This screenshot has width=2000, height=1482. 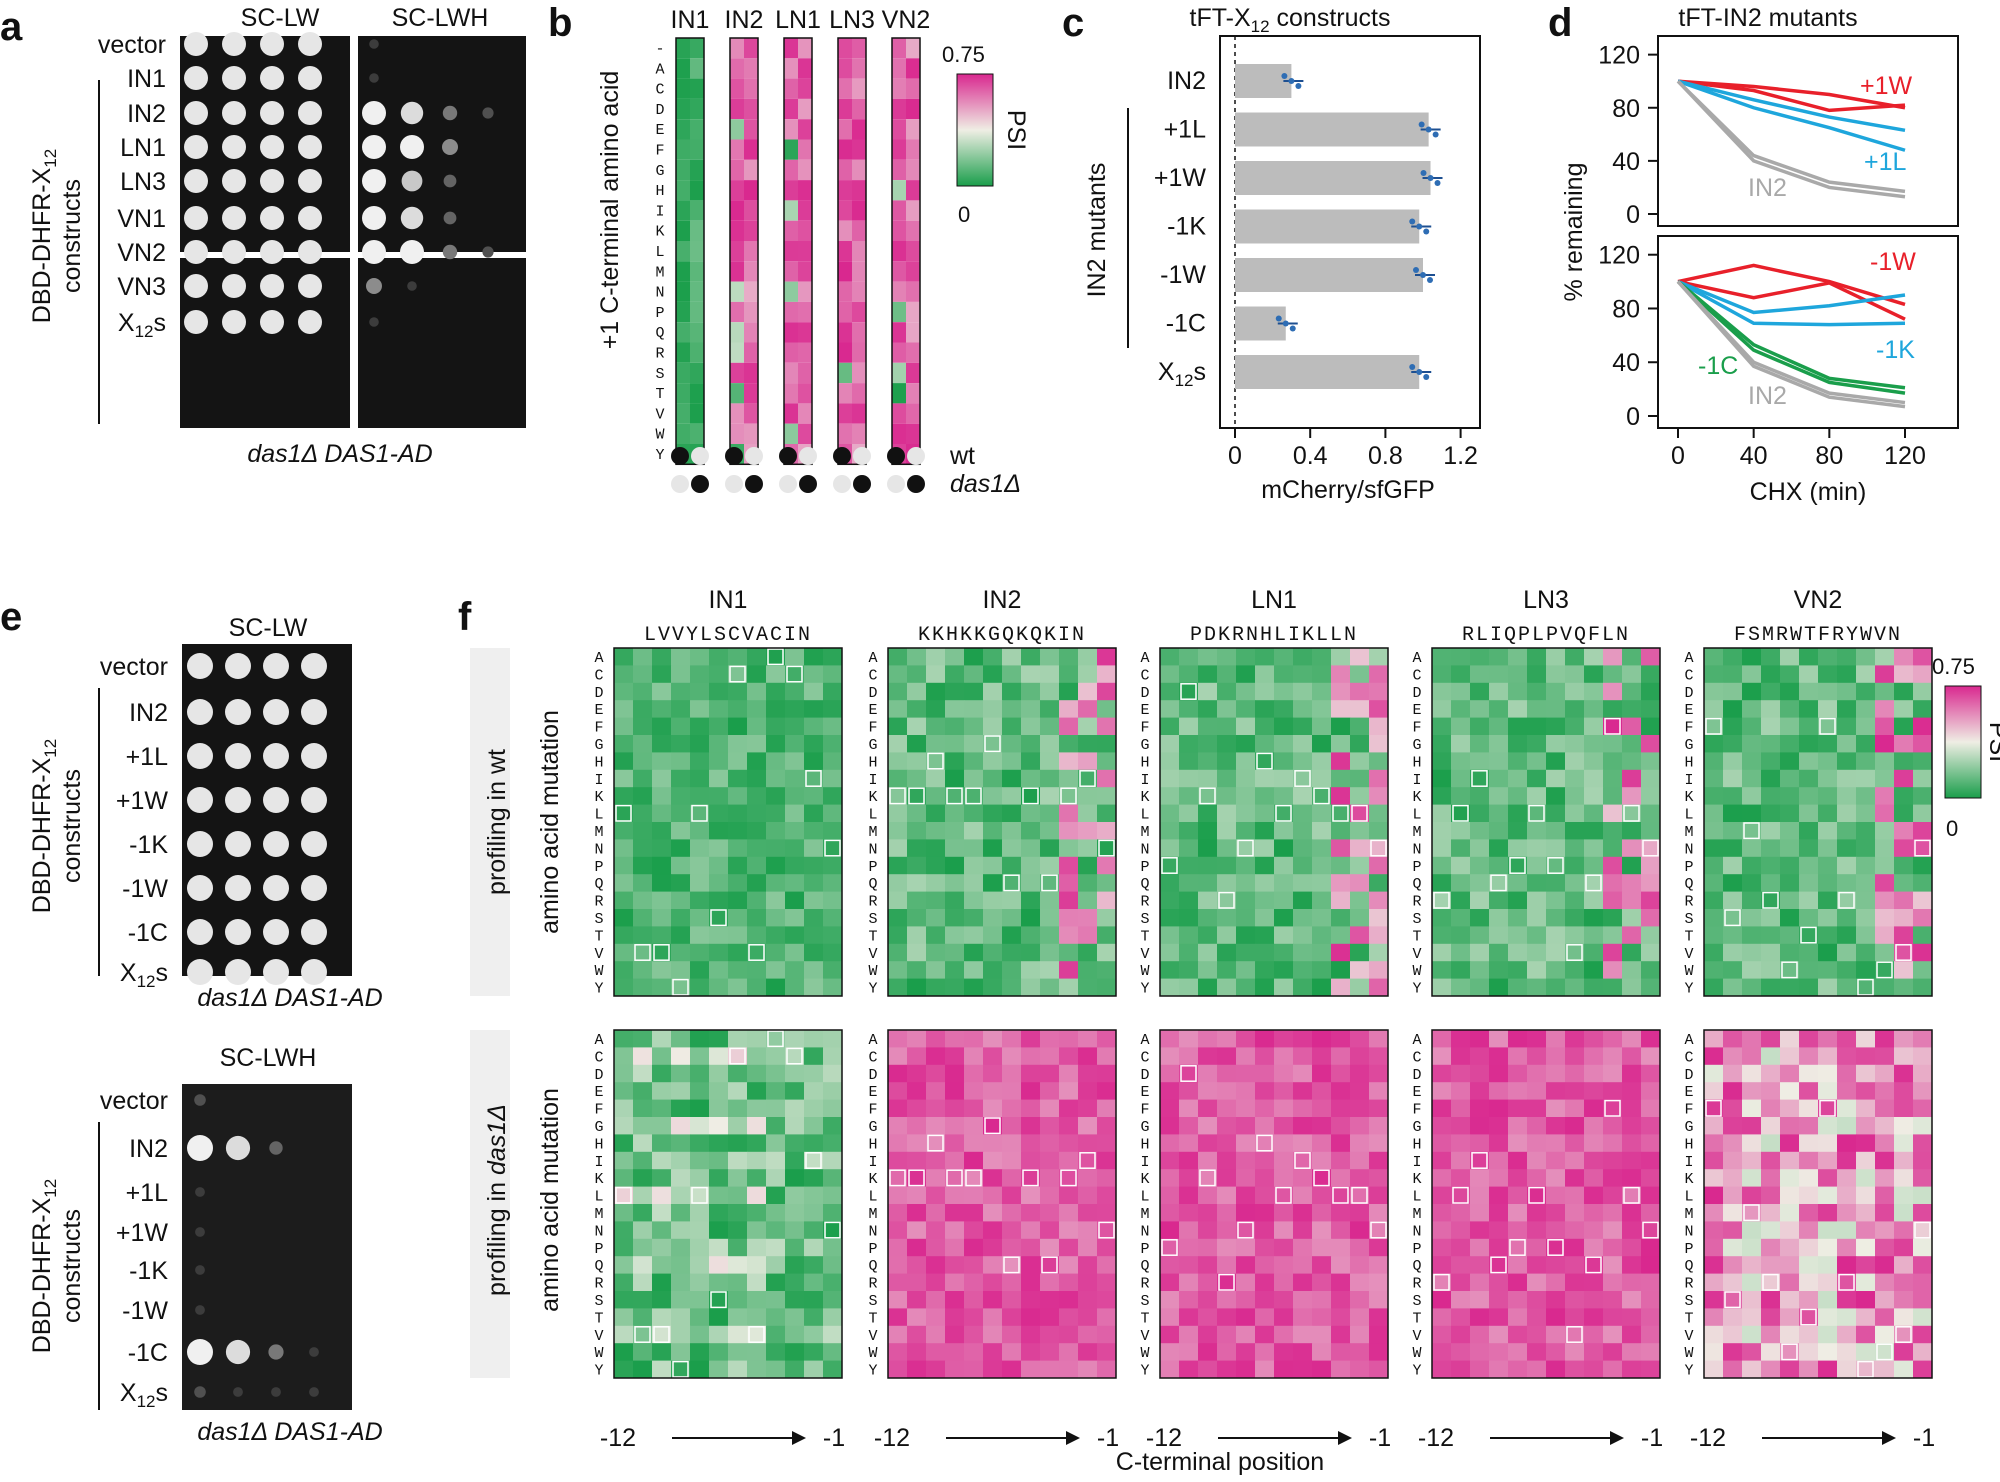 What do you see at coordinates (1688, 675) in the screenshot?
I see `f-aa-label: C` at bounding box center [1688, 675].